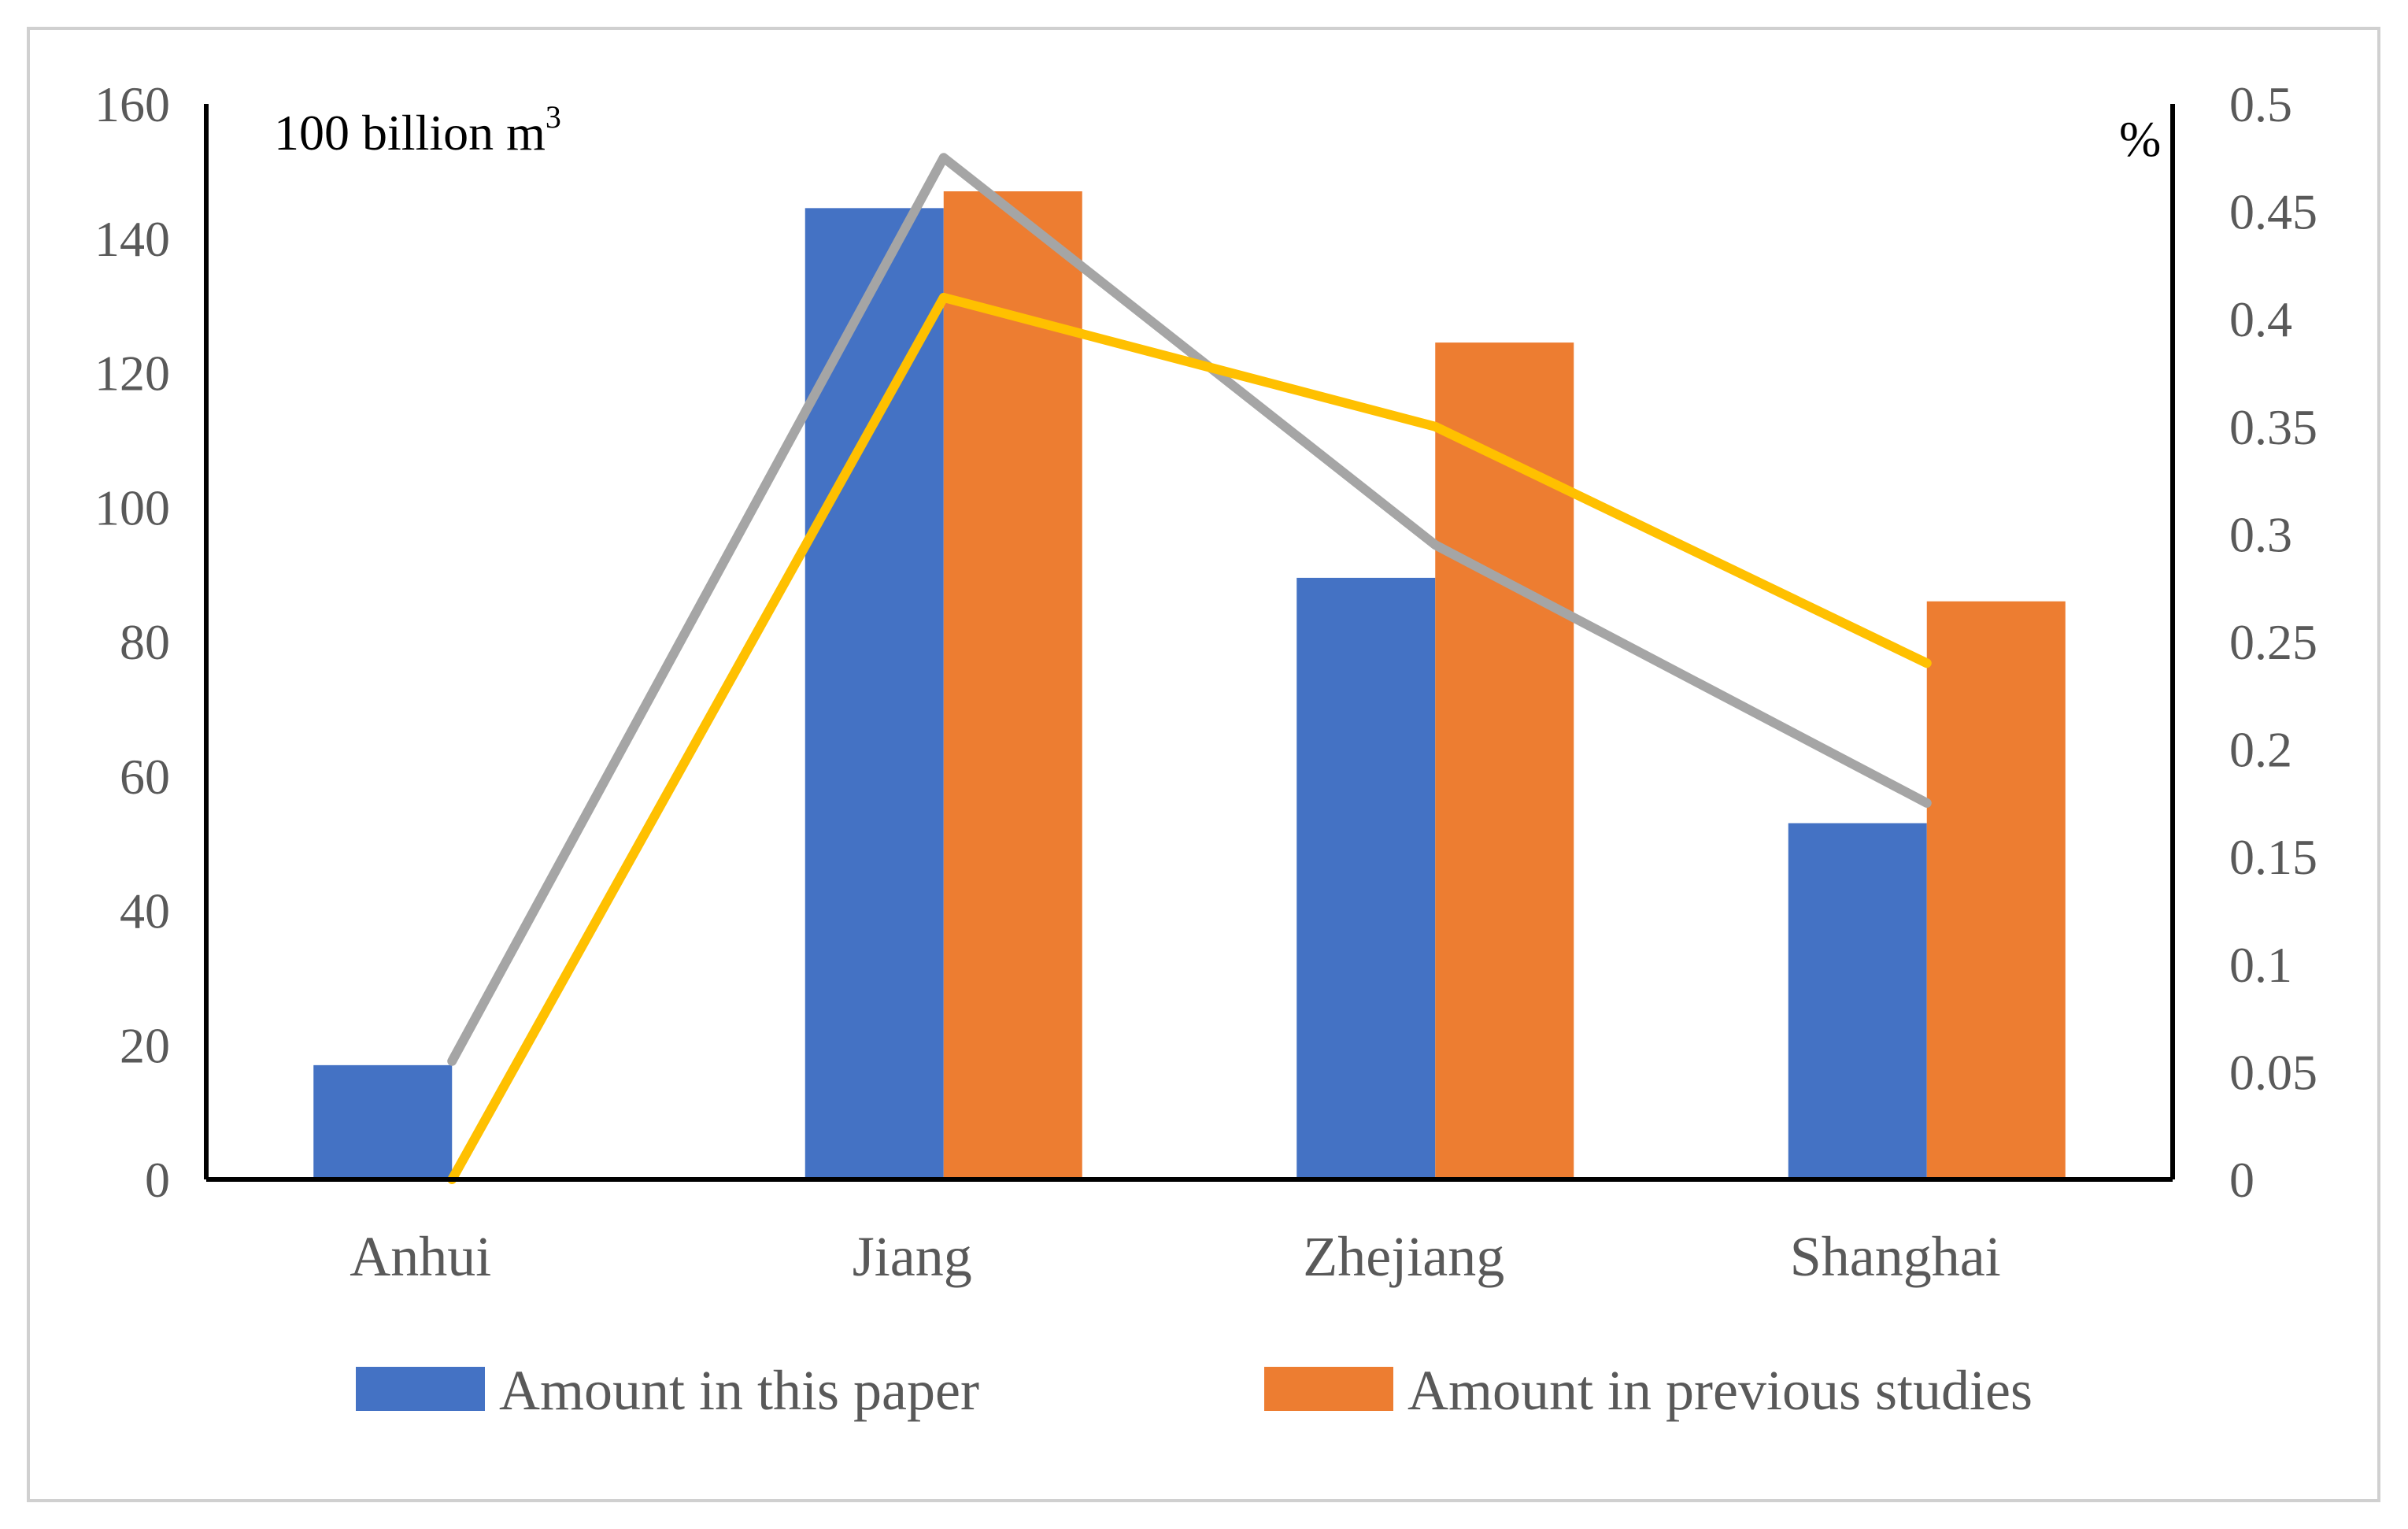  I want to click on left-tick-label: 0, so click(157, 1180).